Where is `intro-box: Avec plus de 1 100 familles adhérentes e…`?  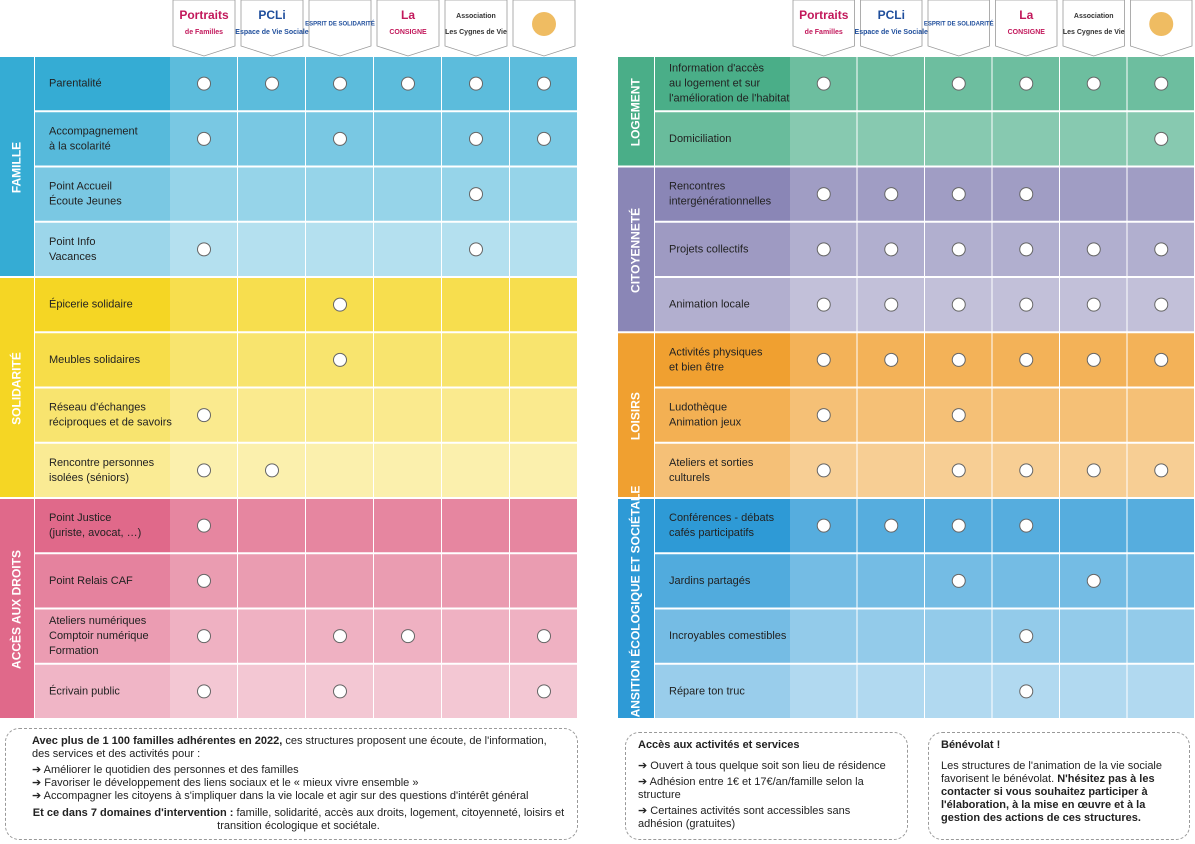
intro-box: Avec plus de 1 100 familles adhérentes e… is located at coordinates (291, 784).